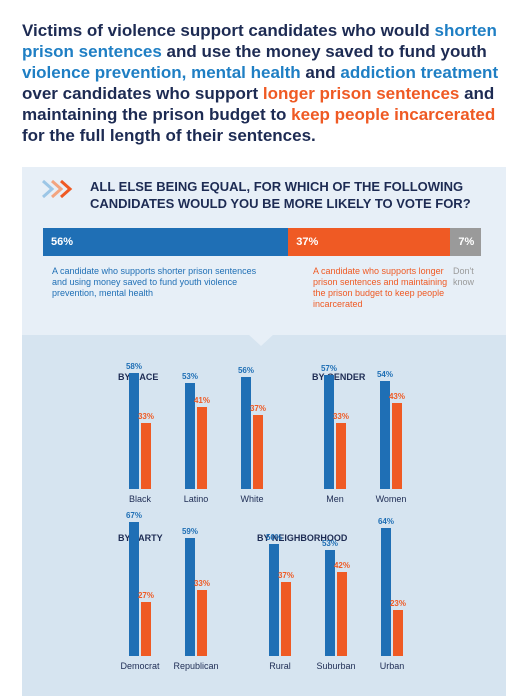 This screenshot has width=525, height=696. Describe the element at coordinates (62, 242) in the screenshot. I see `segment-label: 56%` at that location.